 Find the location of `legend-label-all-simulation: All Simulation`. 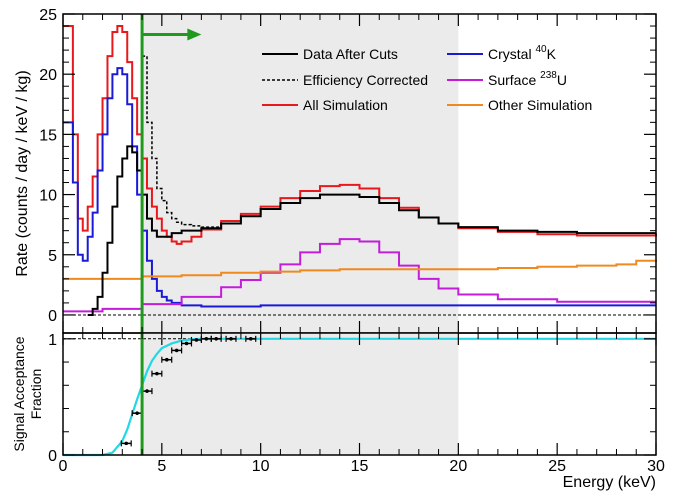

legend-label-all-simulation: All Simulation is located at coordinates (345, 105).